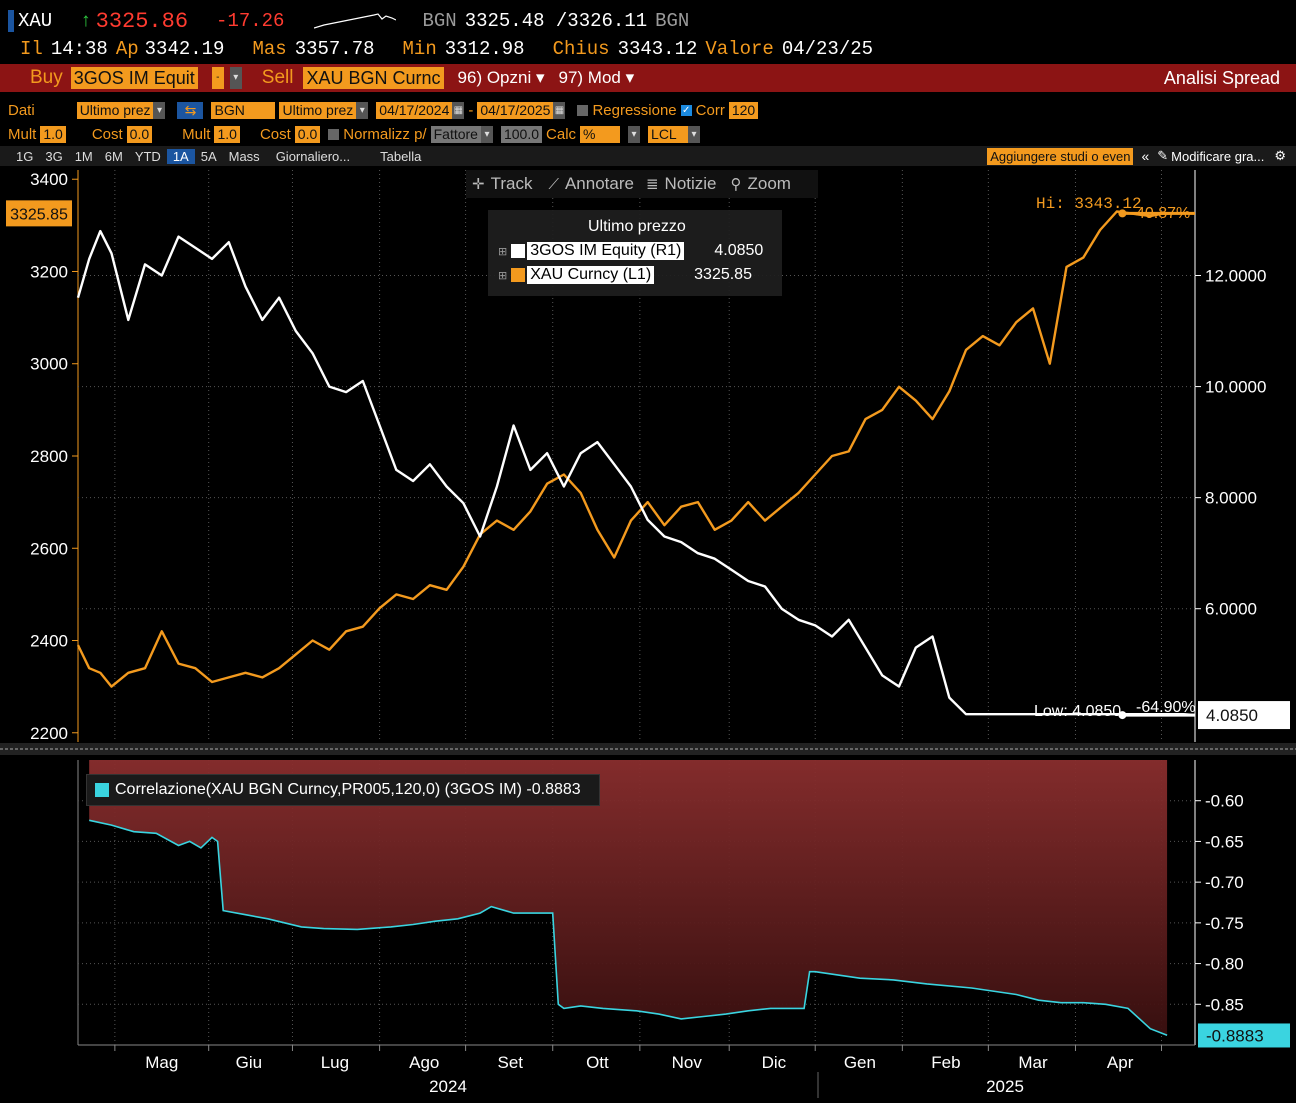 Image resolution: width=1296 pixels, height=1103 pixels. I want to click on low-pct-annotation: -64.90%, so click(1166, 707).